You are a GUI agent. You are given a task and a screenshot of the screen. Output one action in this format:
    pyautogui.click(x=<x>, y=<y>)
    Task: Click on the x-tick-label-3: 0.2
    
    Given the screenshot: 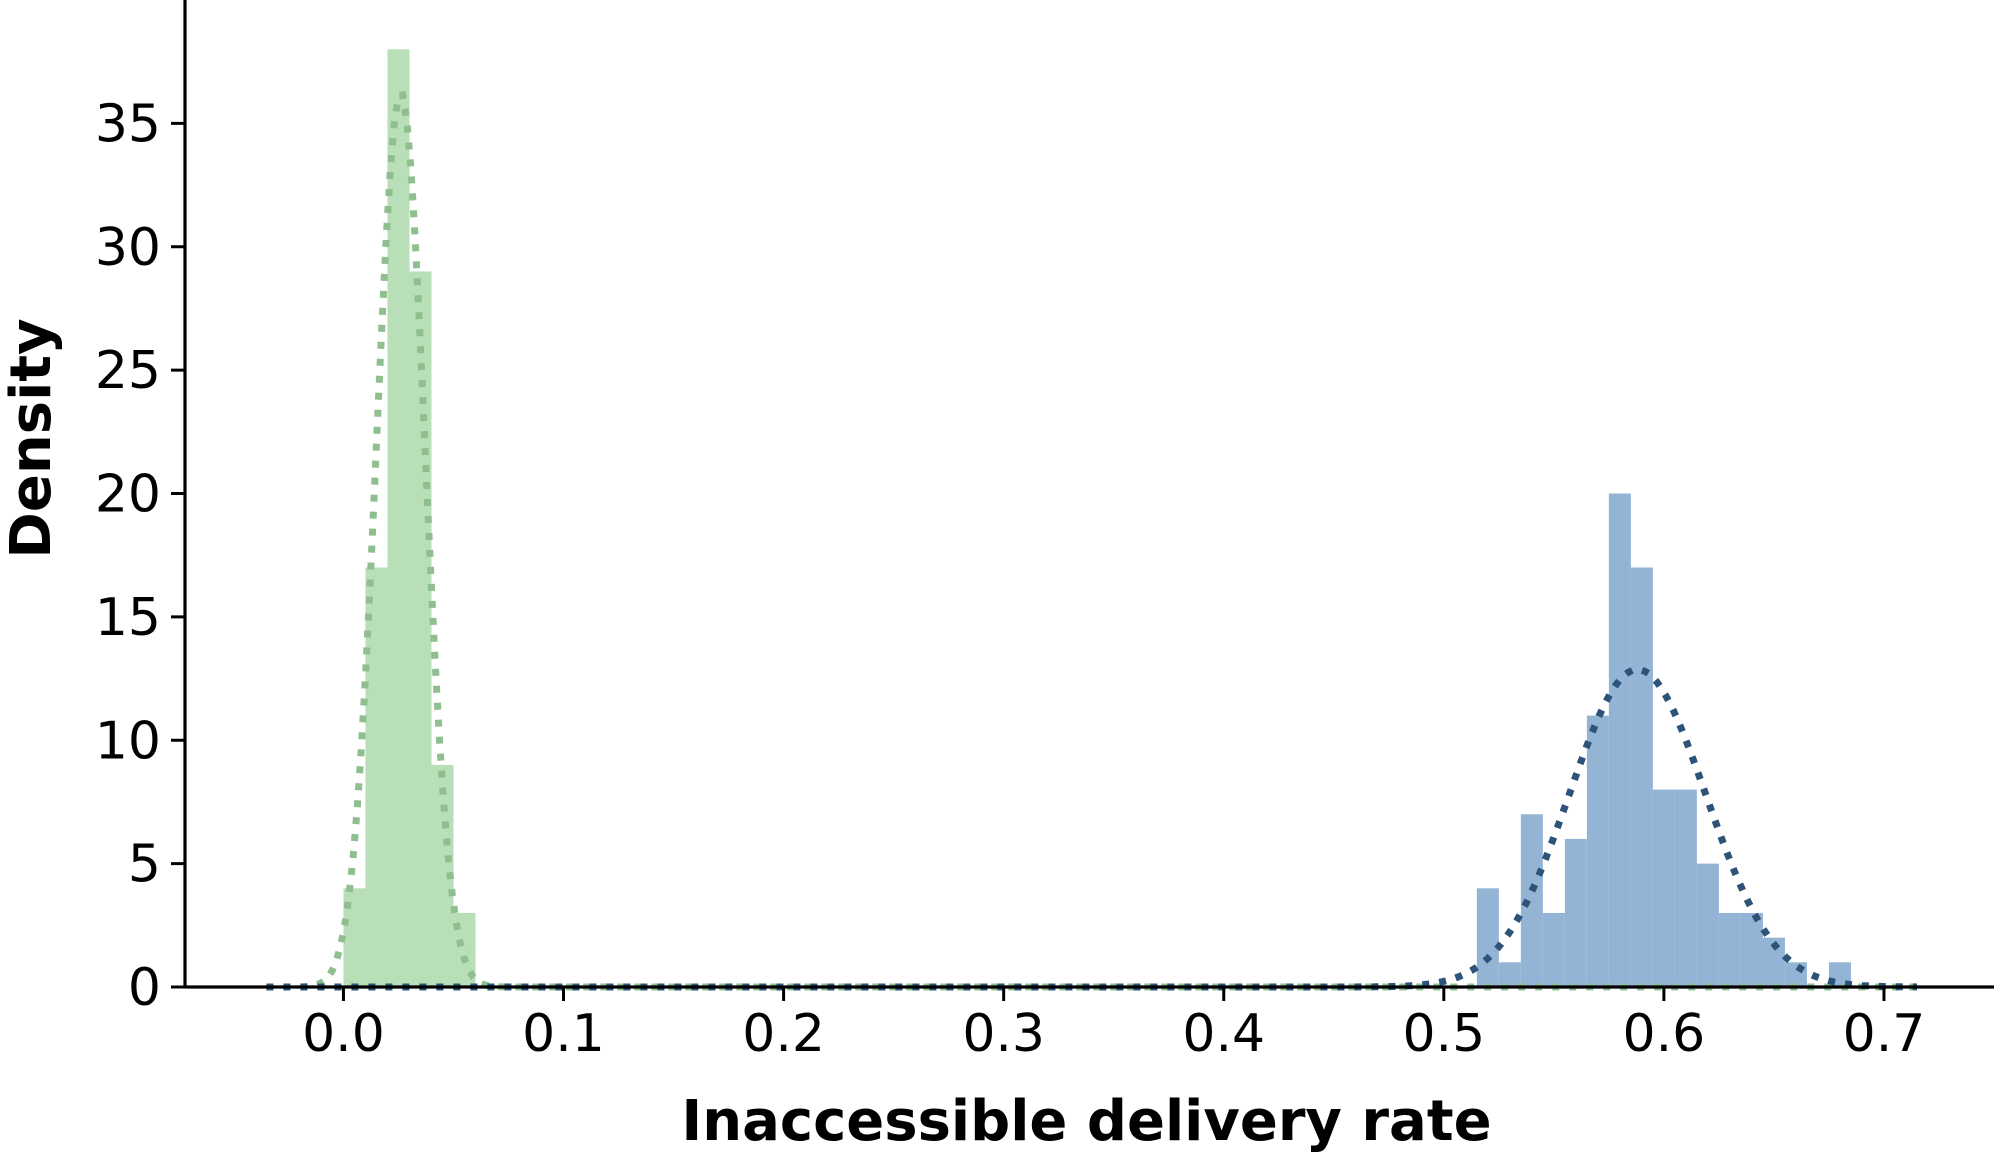 What is the action you would take?
    pyautogui.click(x=783, y=1034)
    